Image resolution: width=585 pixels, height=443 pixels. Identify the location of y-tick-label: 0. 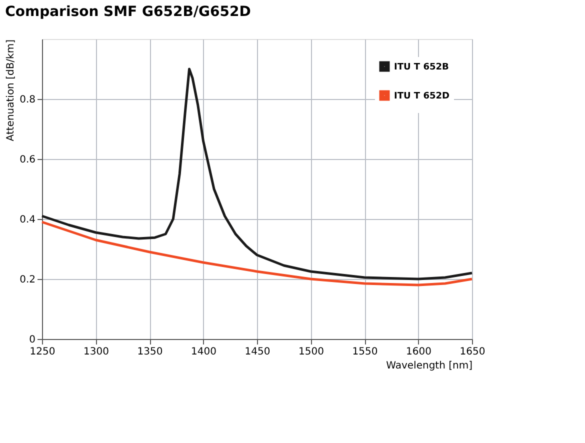
(32, 340).